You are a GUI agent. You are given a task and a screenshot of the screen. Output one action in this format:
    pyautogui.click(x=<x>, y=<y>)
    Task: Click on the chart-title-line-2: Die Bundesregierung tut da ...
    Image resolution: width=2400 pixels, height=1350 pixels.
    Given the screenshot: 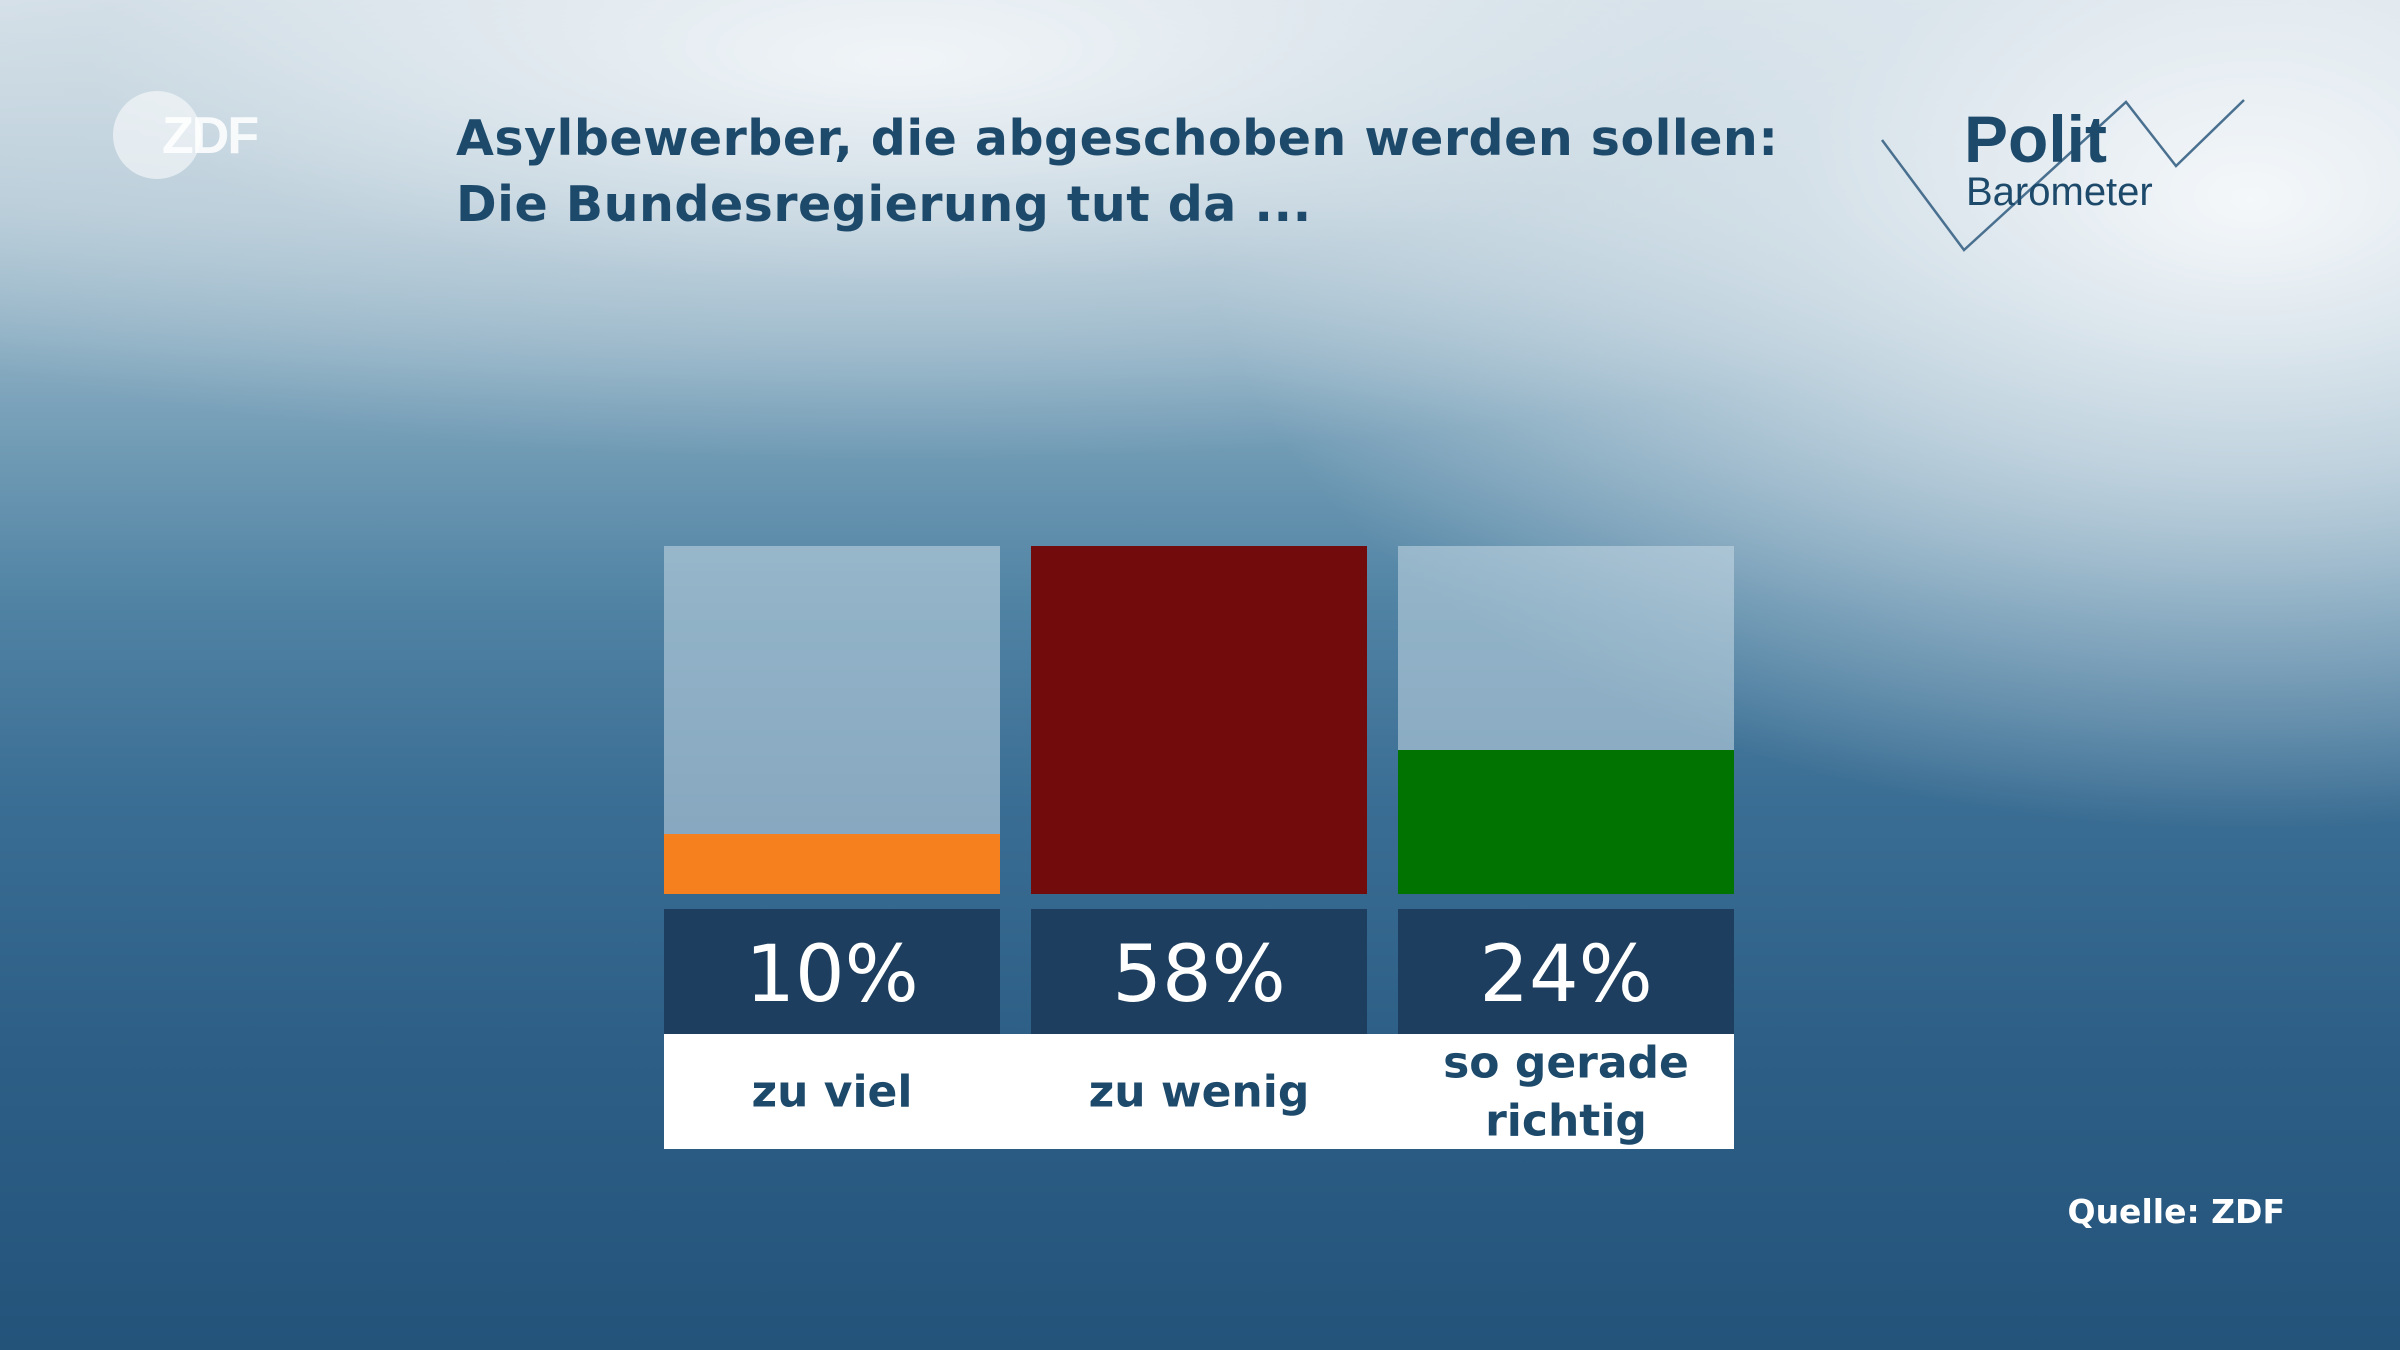 What is the action you would take?
    pyautogui.click(x=884, y=204)
    